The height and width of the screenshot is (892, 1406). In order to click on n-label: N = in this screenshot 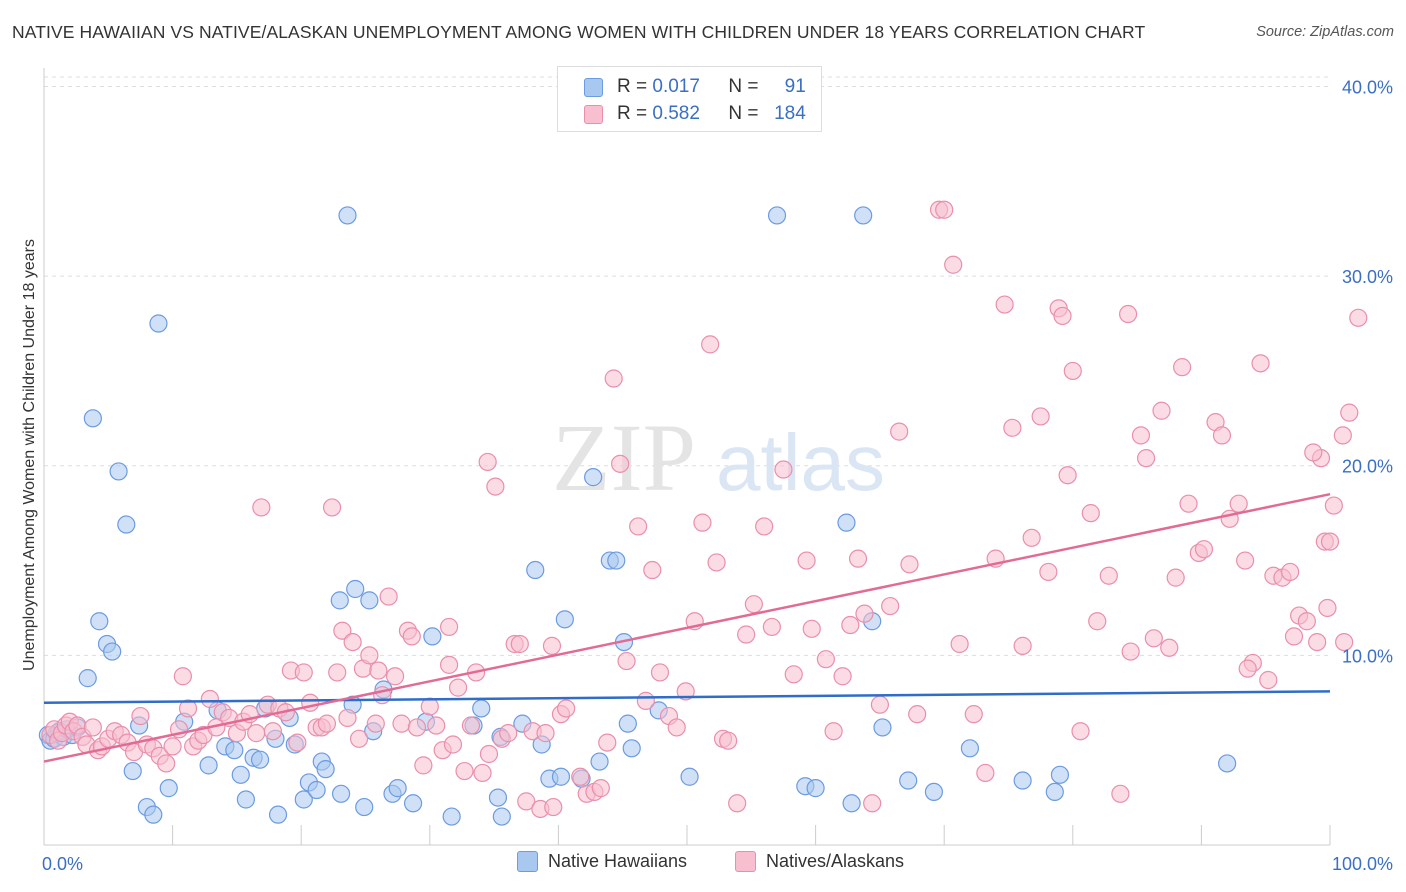, I will do `click(743, 86)`.